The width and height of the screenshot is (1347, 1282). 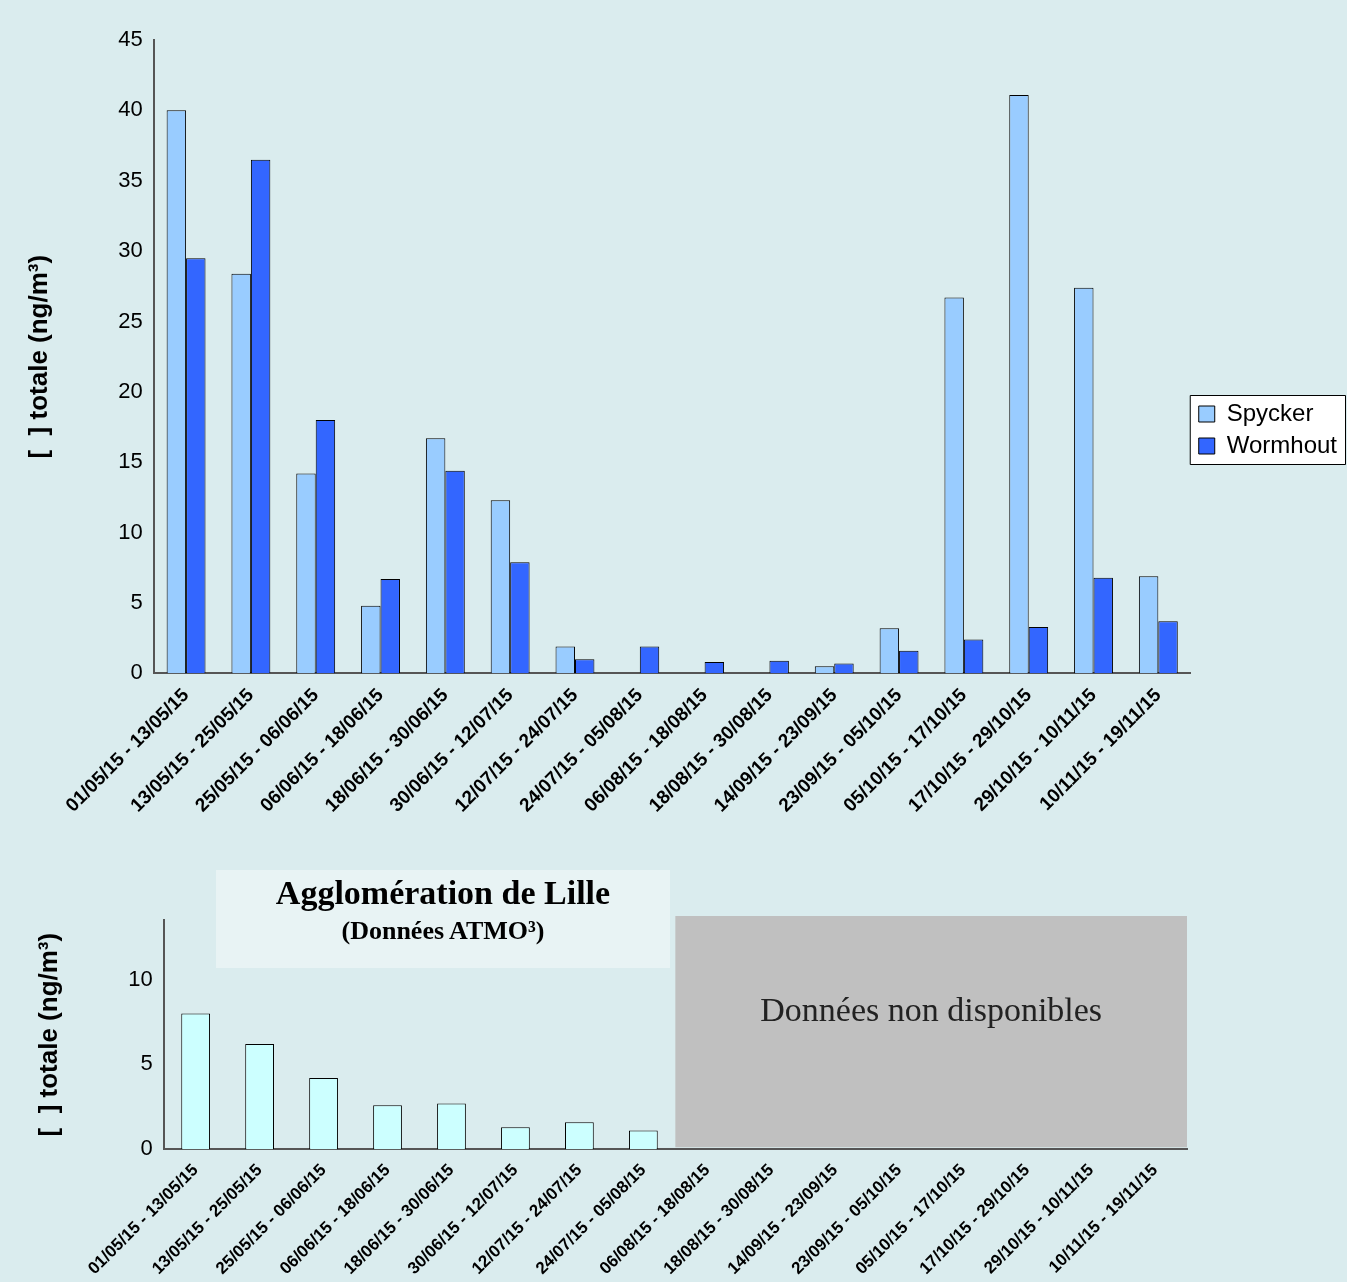 What do you see at coordinates (1282, 444) in the screenshot?
I see `legend-label: Wormhout` at bounding box center [1282, 444].